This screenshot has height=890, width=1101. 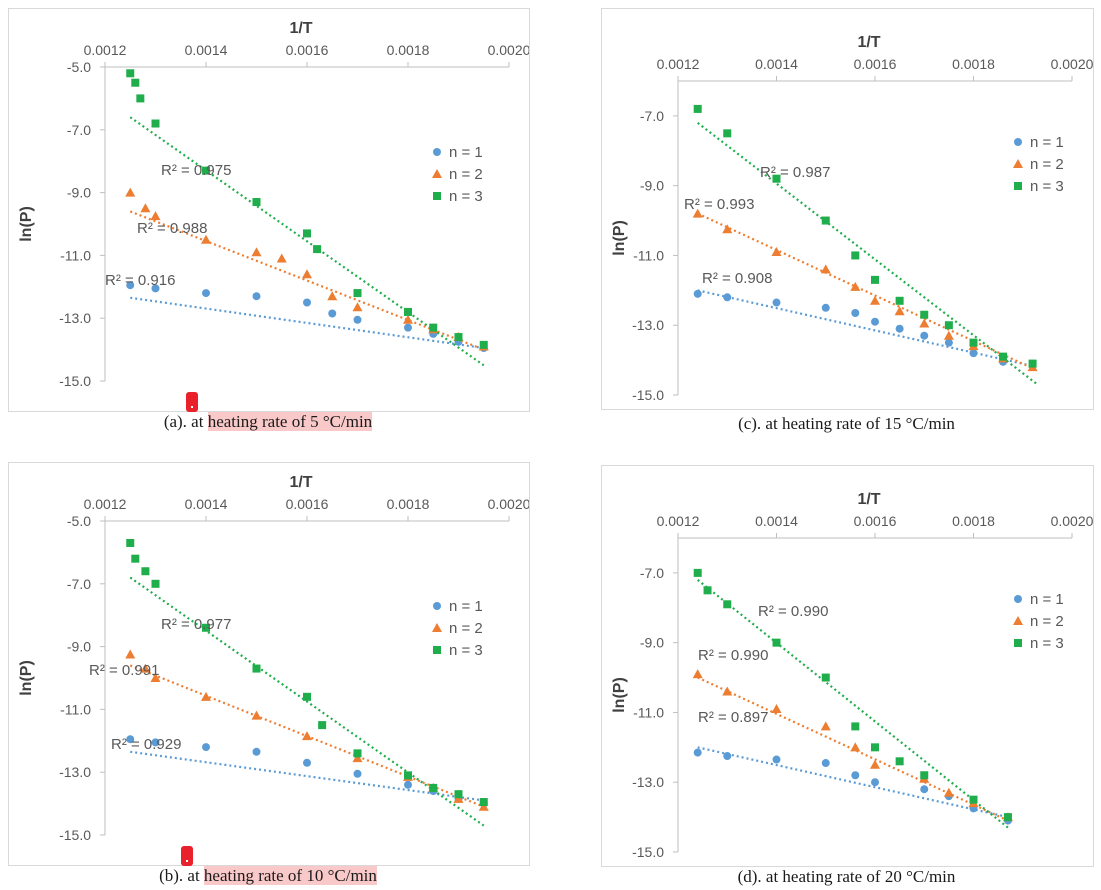 What do you see at coordinates (1018, 186) in the screenshot?
I see `legend-marker-n3` at bounding box center [1018, 186].